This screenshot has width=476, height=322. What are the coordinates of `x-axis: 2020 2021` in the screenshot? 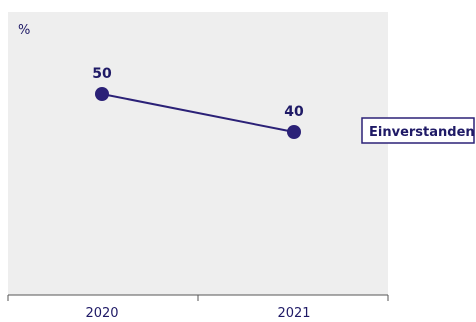 It's located at (198, 307).